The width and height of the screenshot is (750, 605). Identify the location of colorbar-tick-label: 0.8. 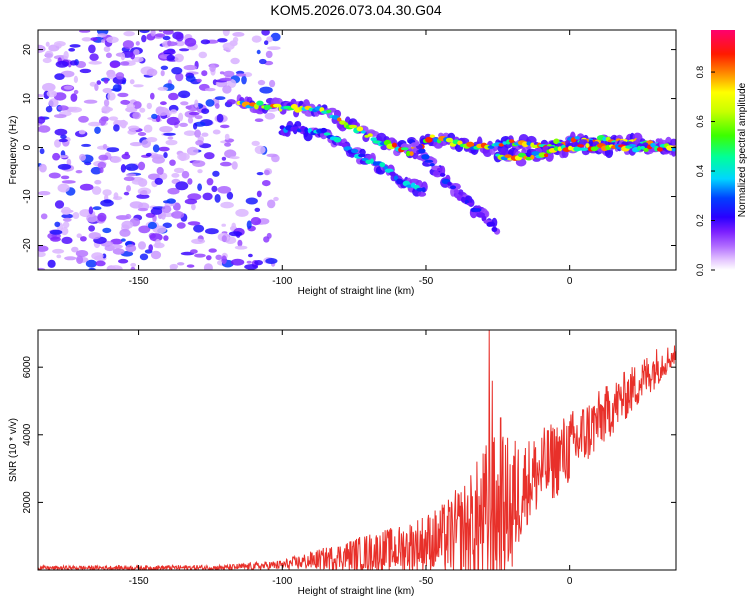
(700, 72).